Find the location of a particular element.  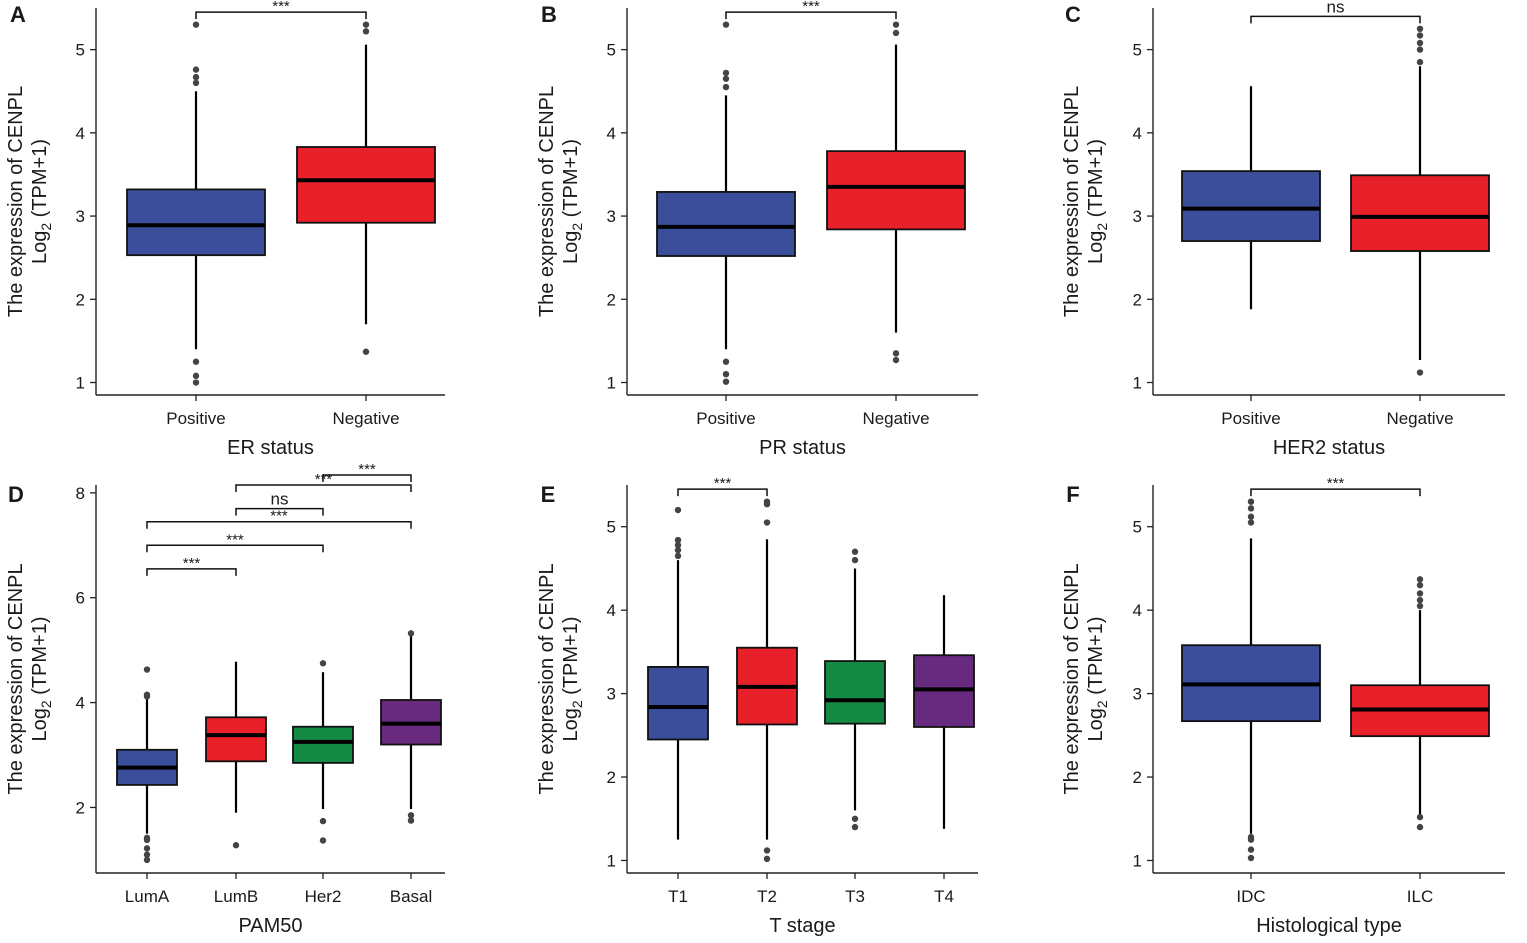

x-tick-label: Basal is located at coordinates (411, 896).